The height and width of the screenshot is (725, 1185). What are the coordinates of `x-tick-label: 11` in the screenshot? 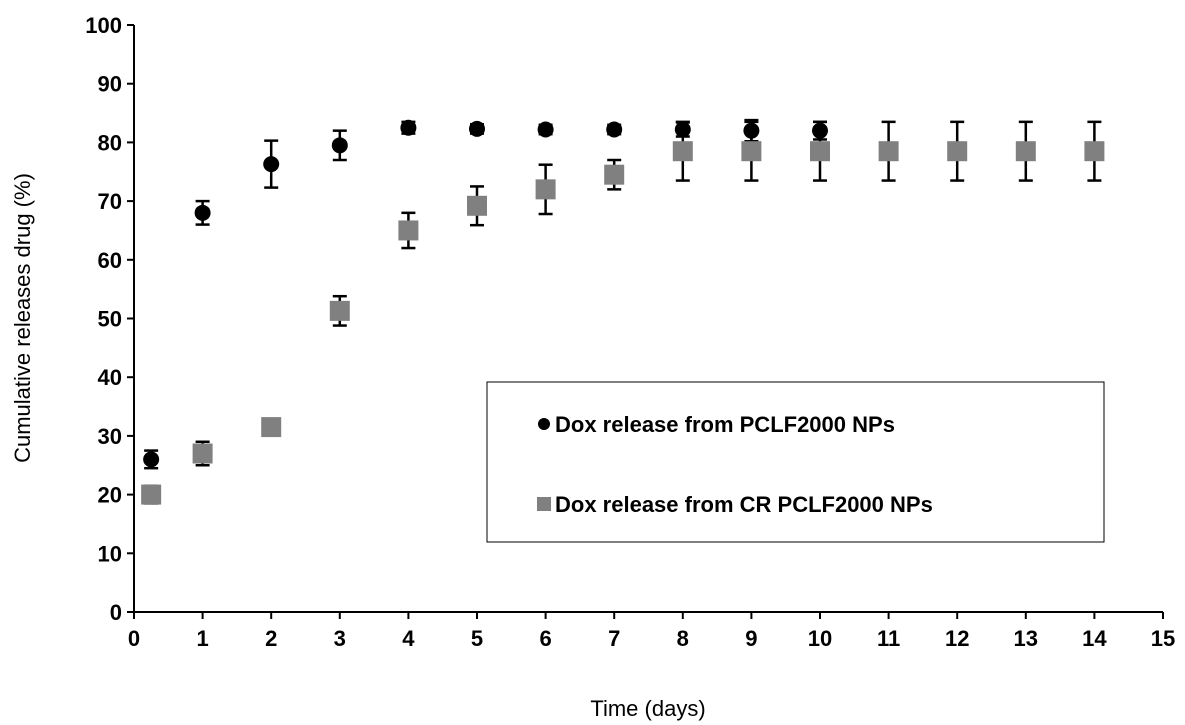 It's located at (888, 638).